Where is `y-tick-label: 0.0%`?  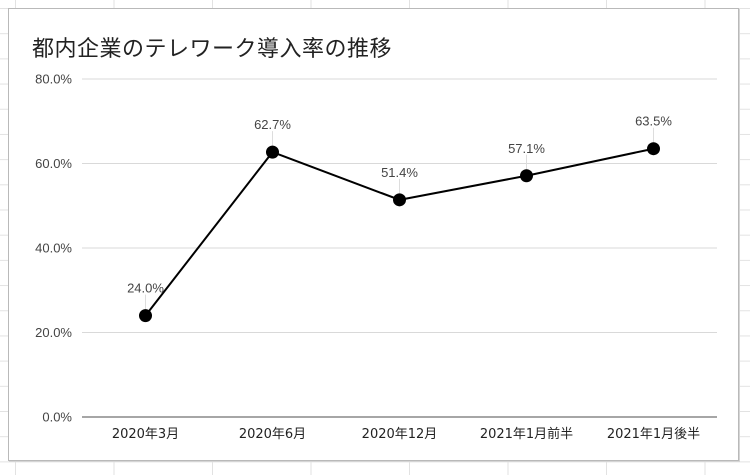
y-tick-label: 0.0% is located at coordinates (57, 417).